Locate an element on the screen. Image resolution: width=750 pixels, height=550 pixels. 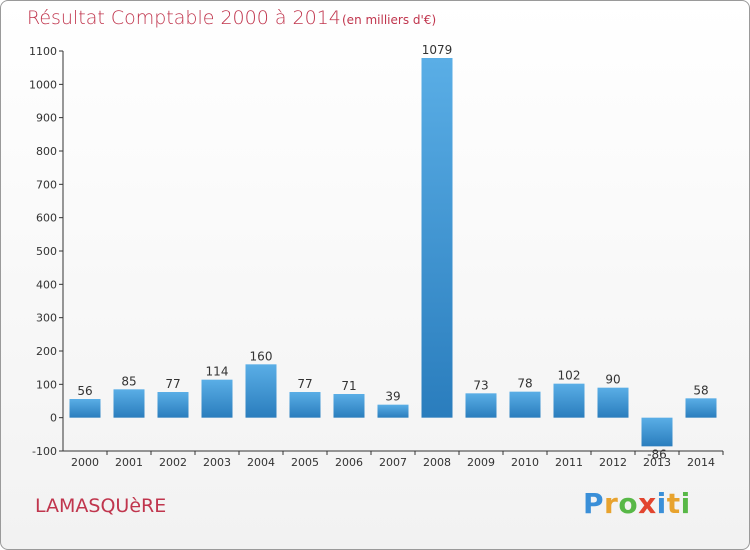
x-tick-label: 2001 is located at coordinates (129, 462).